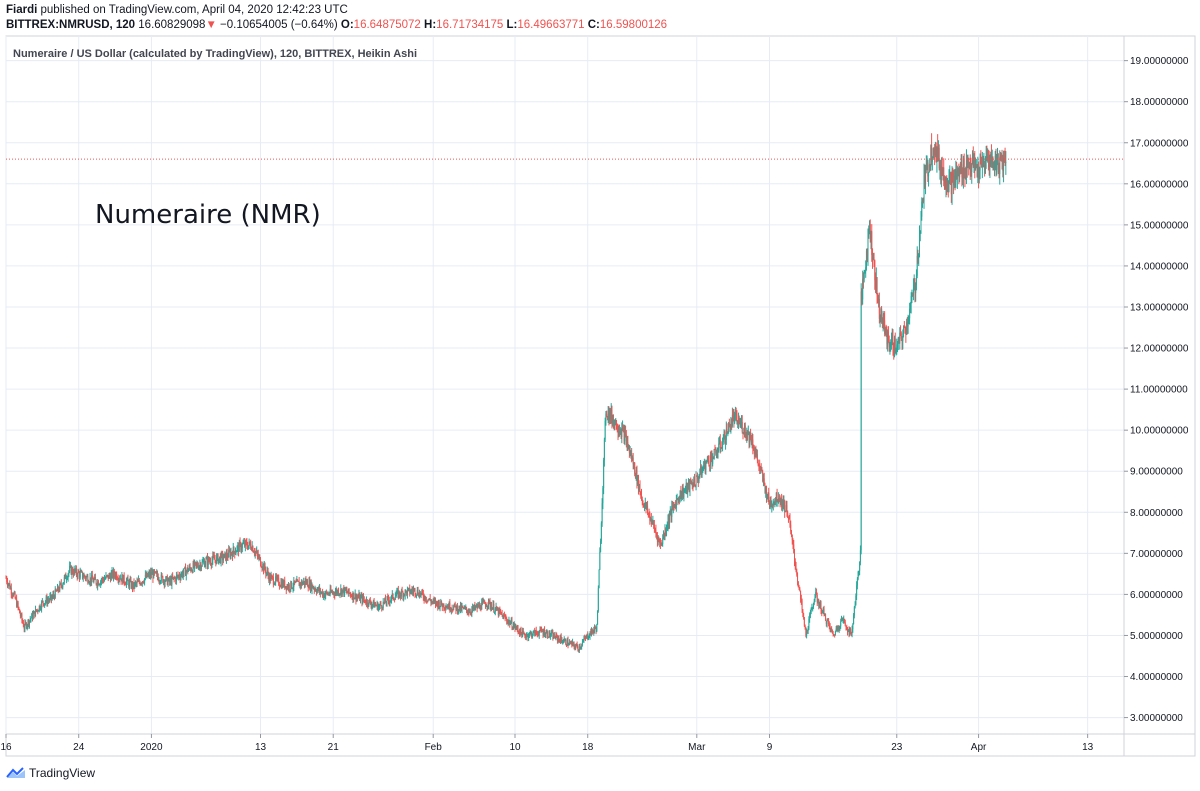 Image resolution: width=1200 pixels, height=791 pixels. I want to click on x-axis: 16 24 2020 13 21 Feb 10 18 Mar 9 23 Apr 13, so click(547, 743).